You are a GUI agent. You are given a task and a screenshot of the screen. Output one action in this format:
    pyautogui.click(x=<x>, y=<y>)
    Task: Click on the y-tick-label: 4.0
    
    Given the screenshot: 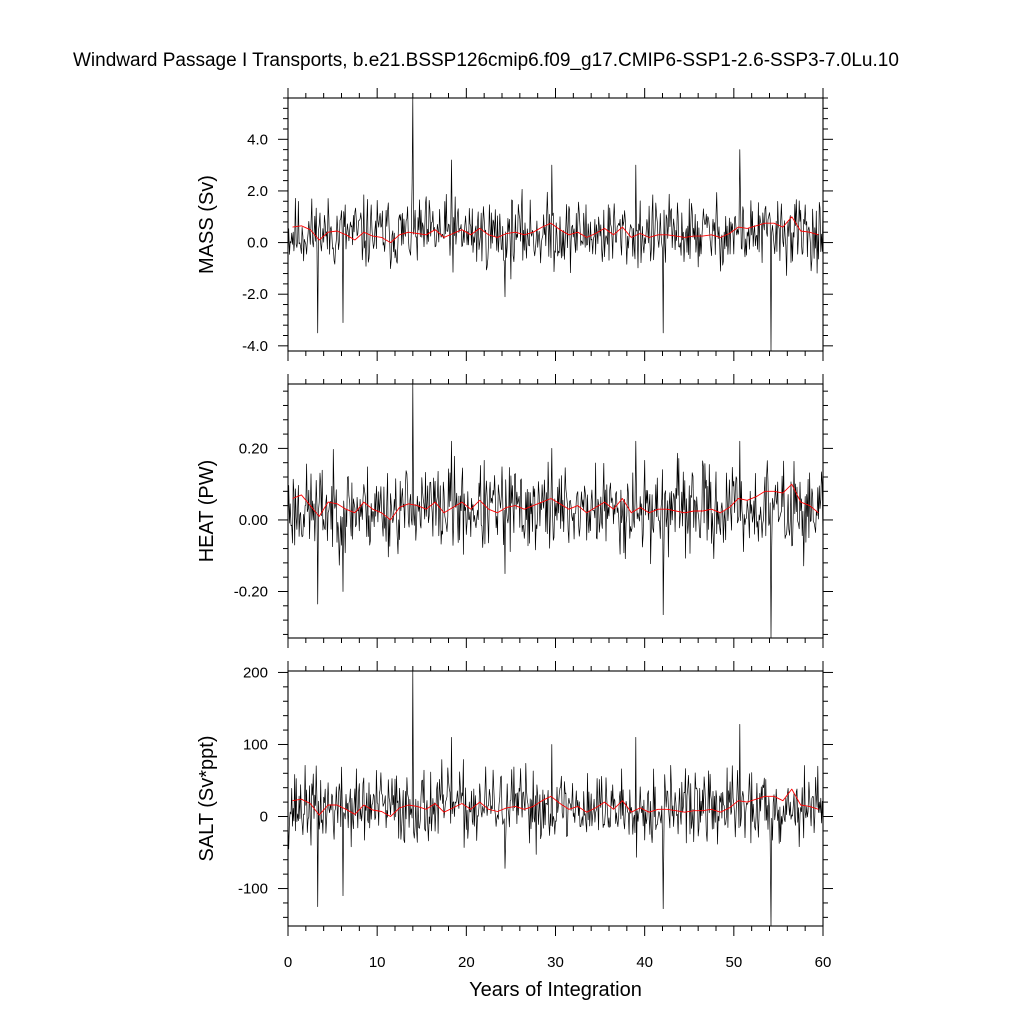 What is the action you would take?
    pyautogui.click(x=257, y=139)
    